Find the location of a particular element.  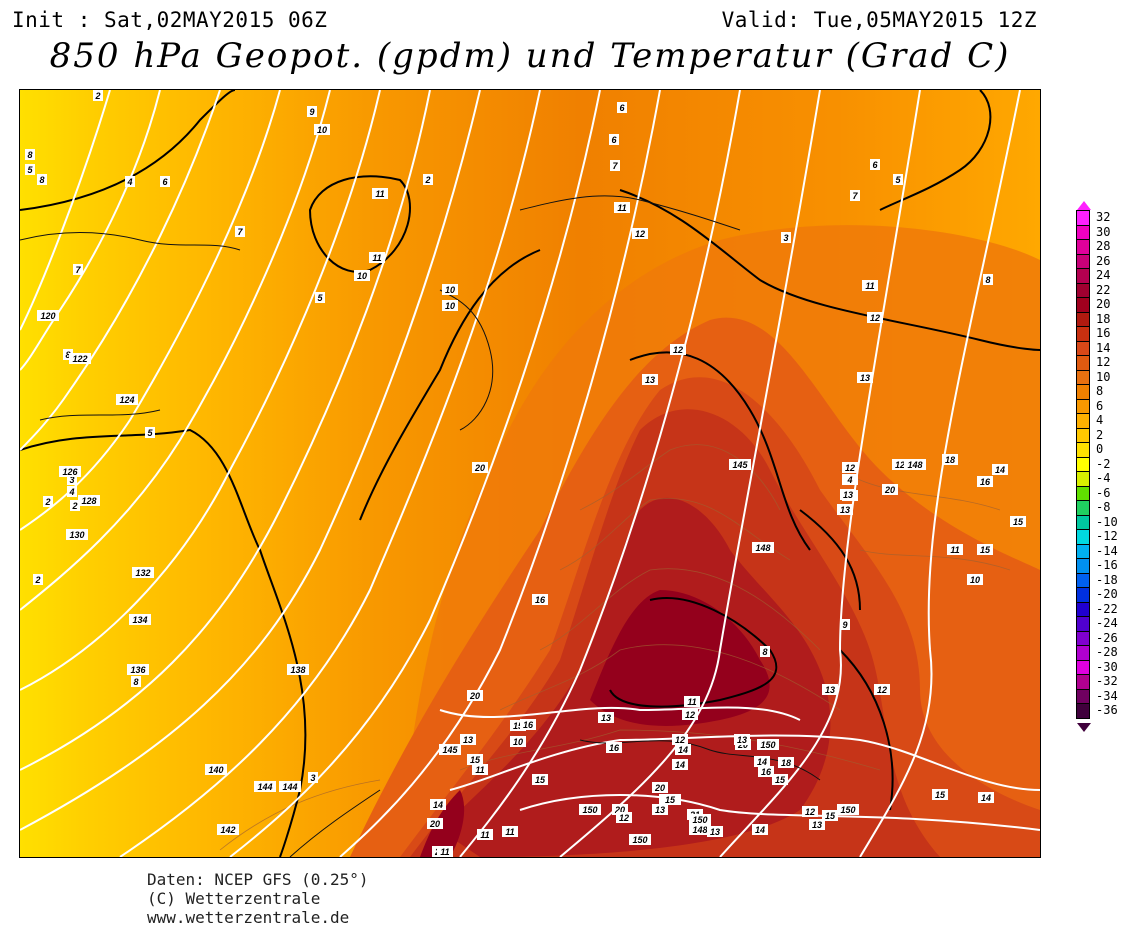

legend-label: -4 is located at coordinates (1103, 478).